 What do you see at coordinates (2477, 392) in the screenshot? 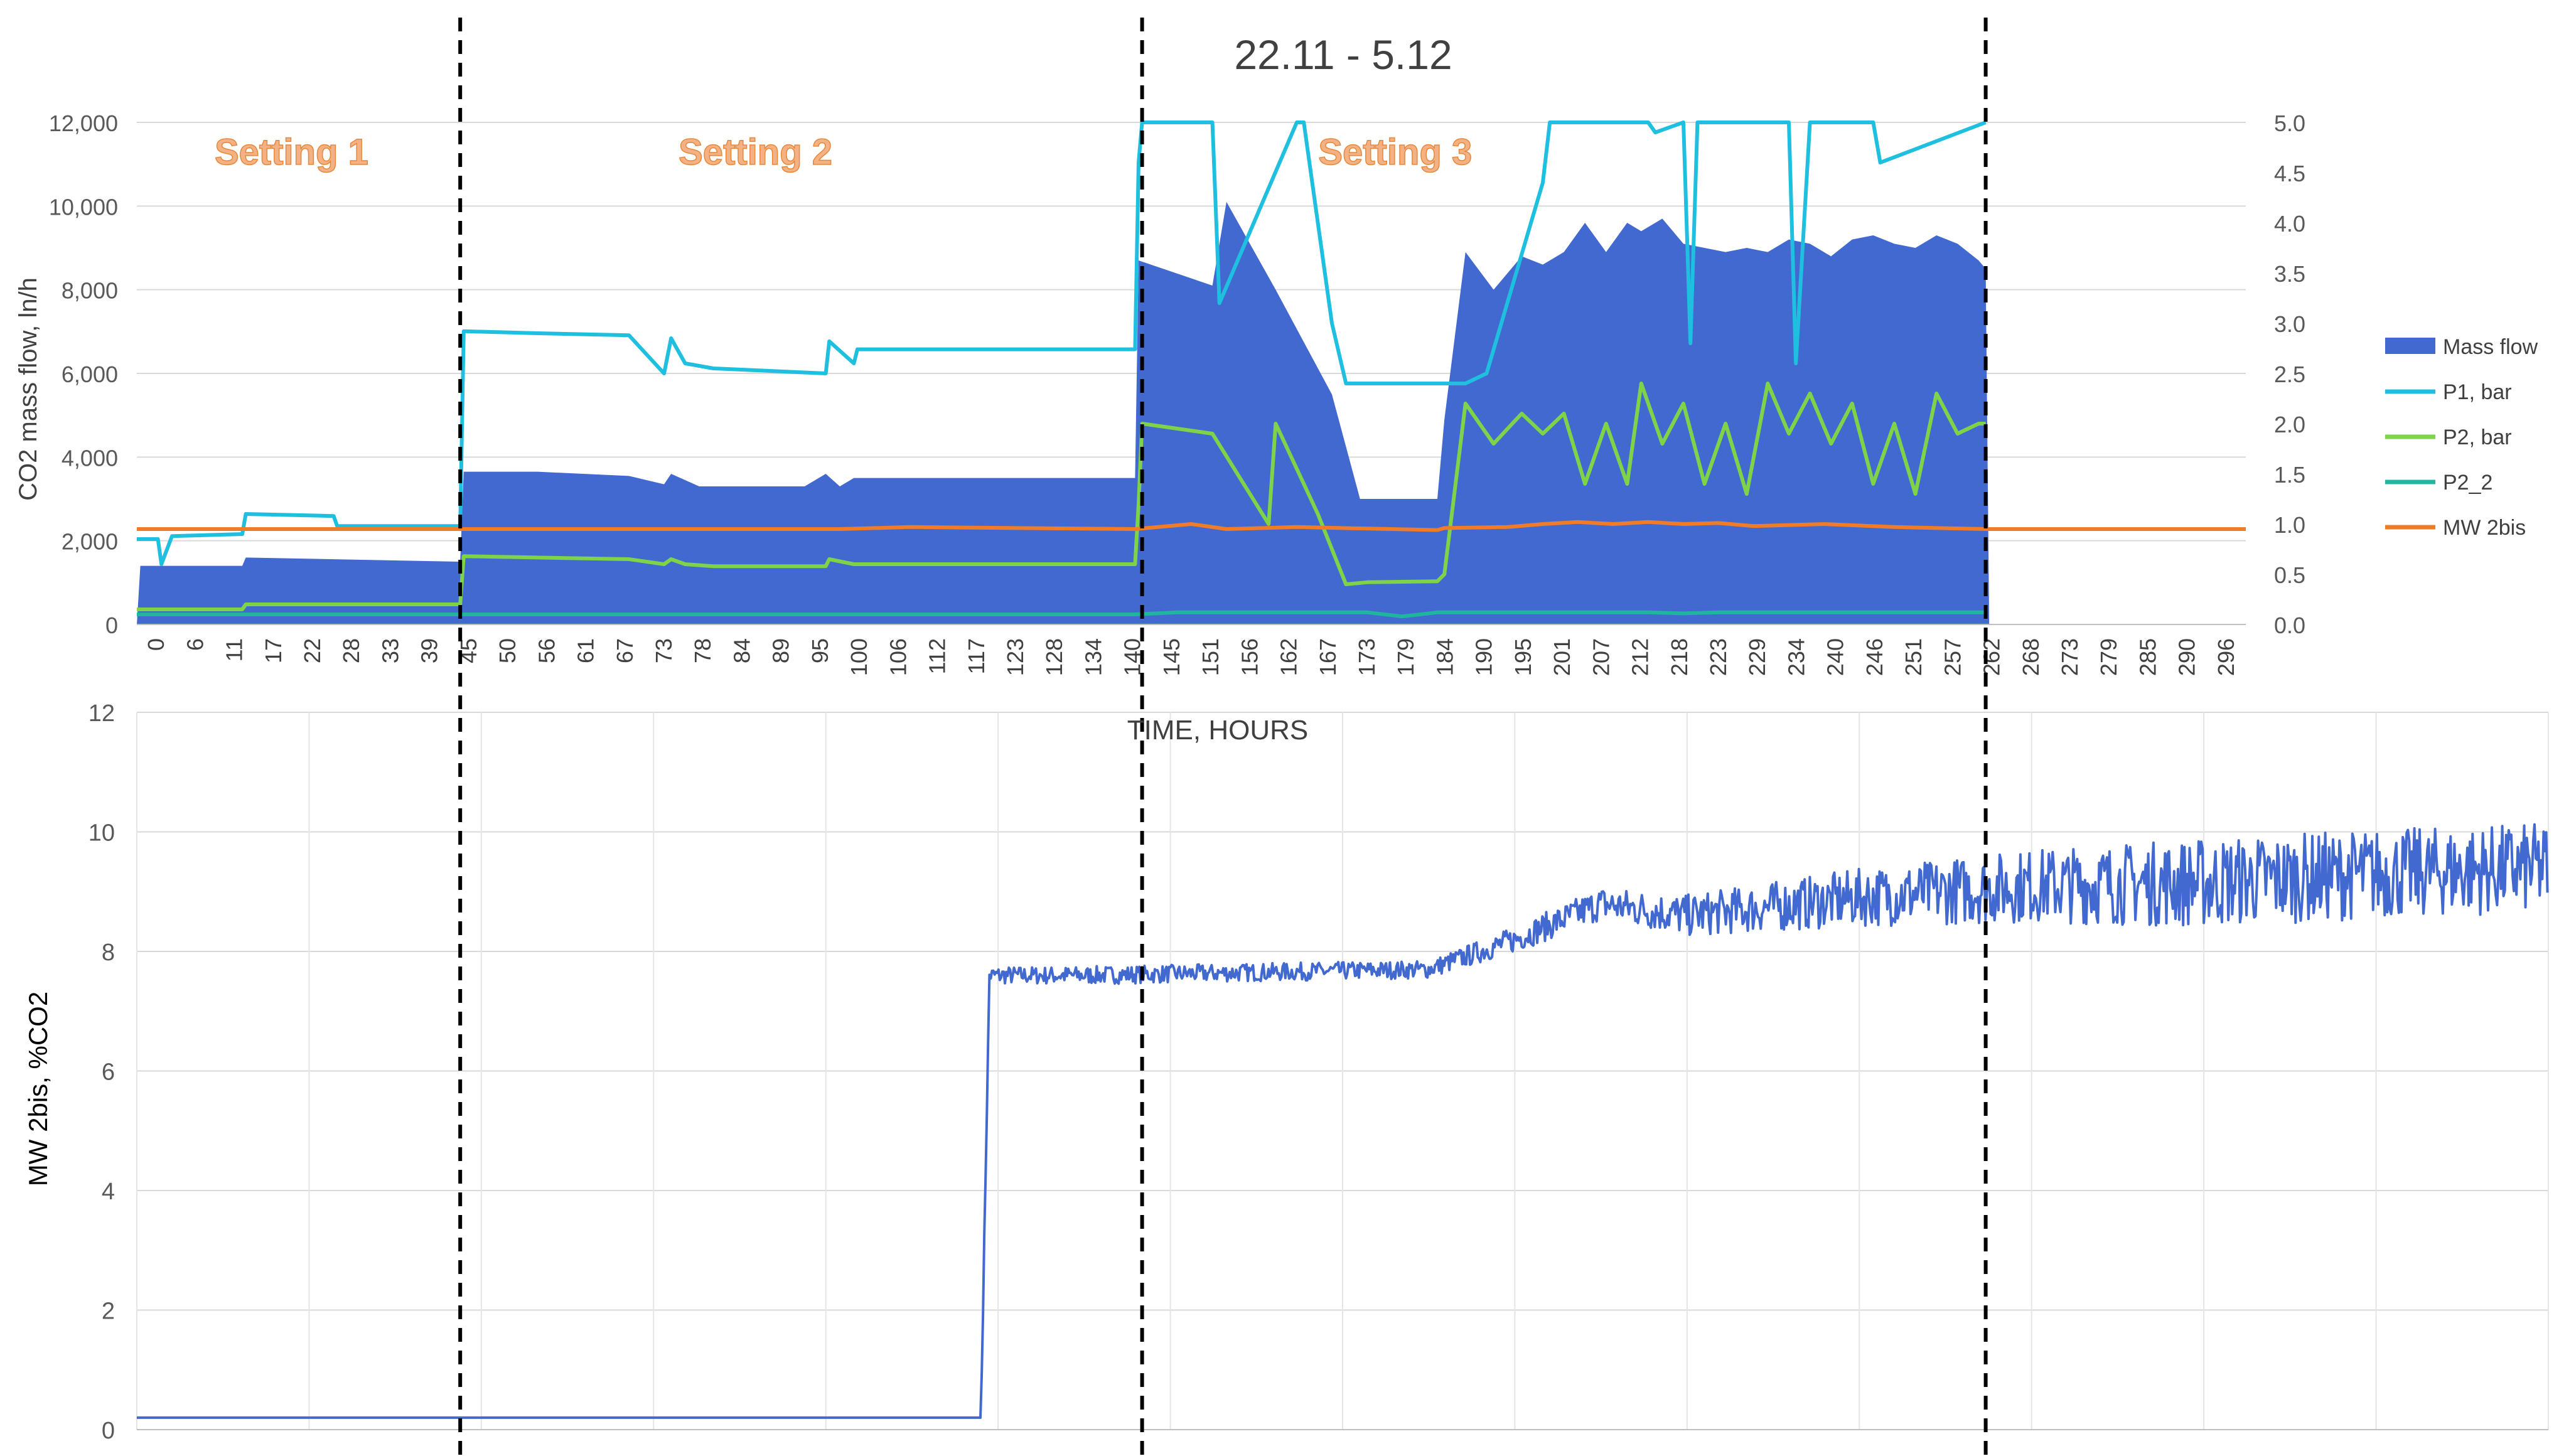
I see `legend-entry-label: P1, bar` at bounding box center [2477, 392].